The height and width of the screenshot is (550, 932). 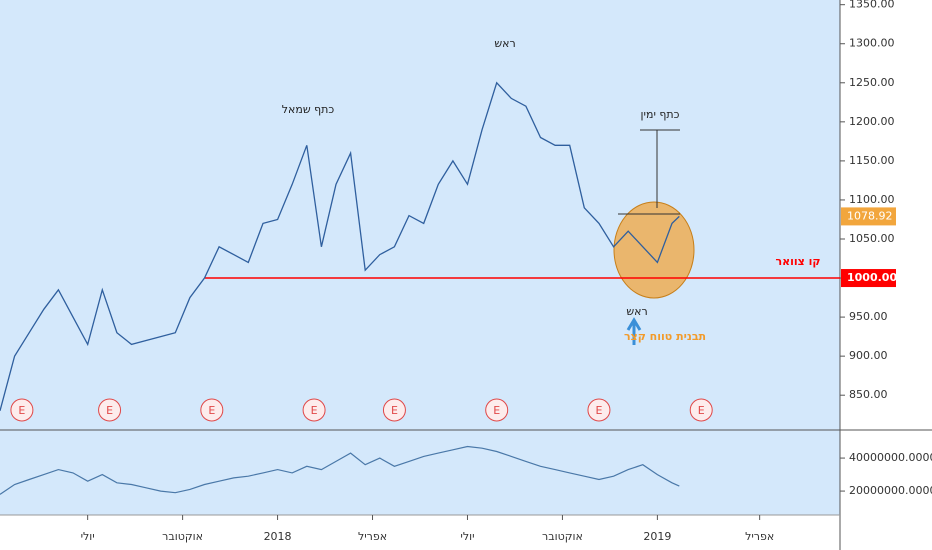 What do you see at coordinates (868, 316) in the screenshot?
I see `y-tick-label: 950.00` at bounding box center [868, 316].